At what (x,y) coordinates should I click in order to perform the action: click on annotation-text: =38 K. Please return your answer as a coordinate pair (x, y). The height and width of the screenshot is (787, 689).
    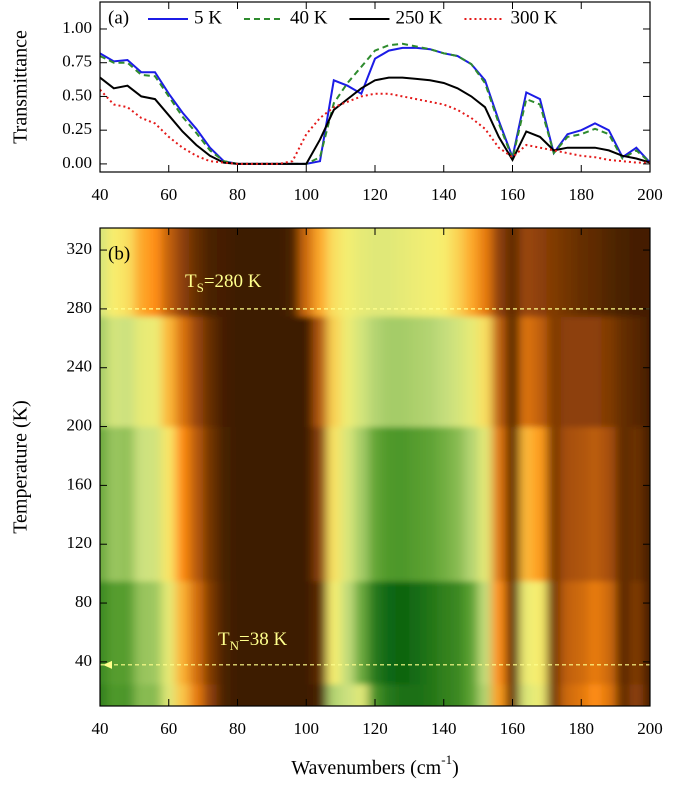
    Looking at the image, I should click on (263, 639).